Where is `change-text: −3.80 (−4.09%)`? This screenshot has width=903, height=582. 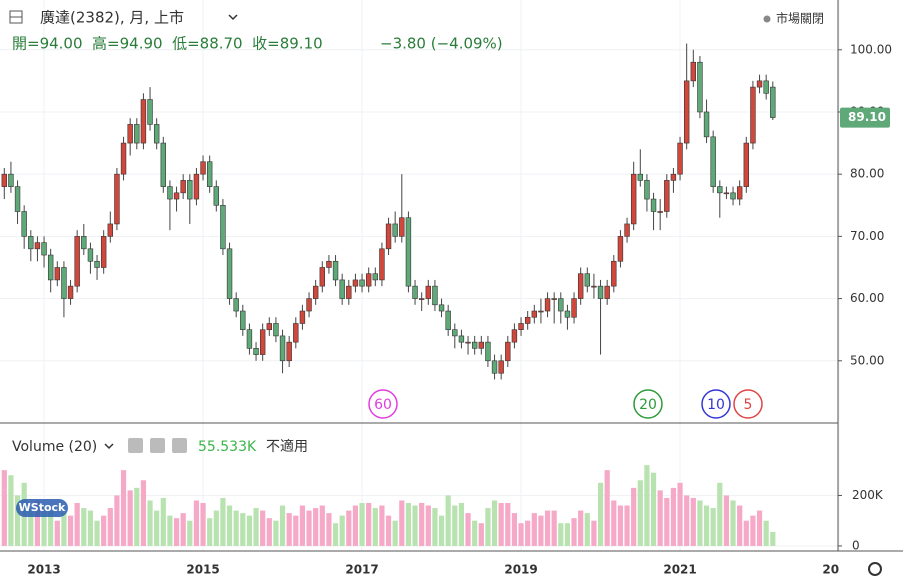
change-text: −3.80 (−4.09%) is located at coordinates (441, 44).